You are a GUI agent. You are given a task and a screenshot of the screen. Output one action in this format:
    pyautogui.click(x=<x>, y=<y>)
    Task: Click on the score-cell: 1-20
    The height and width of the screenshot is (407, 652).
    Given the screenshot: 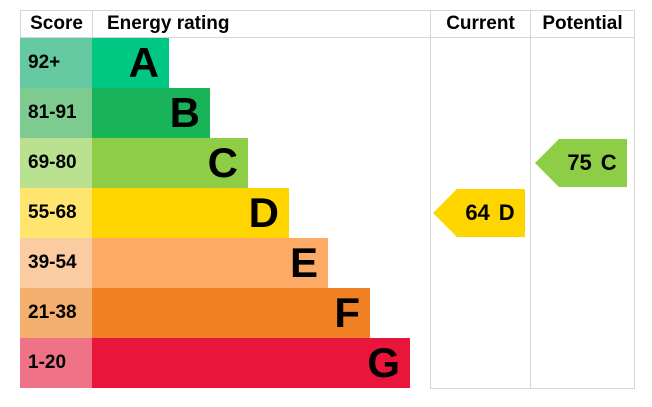 What is the action you would take?
    pyautogui.click(x=56, y=363)
    